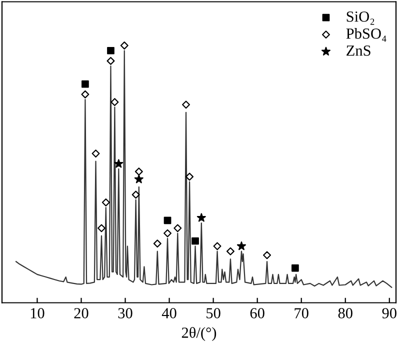 The height and width of the screenshot is (350, 400). Describe the element at coordinates (169, 313) in the screenshot. I see `x-tick-label: 40` at that location.